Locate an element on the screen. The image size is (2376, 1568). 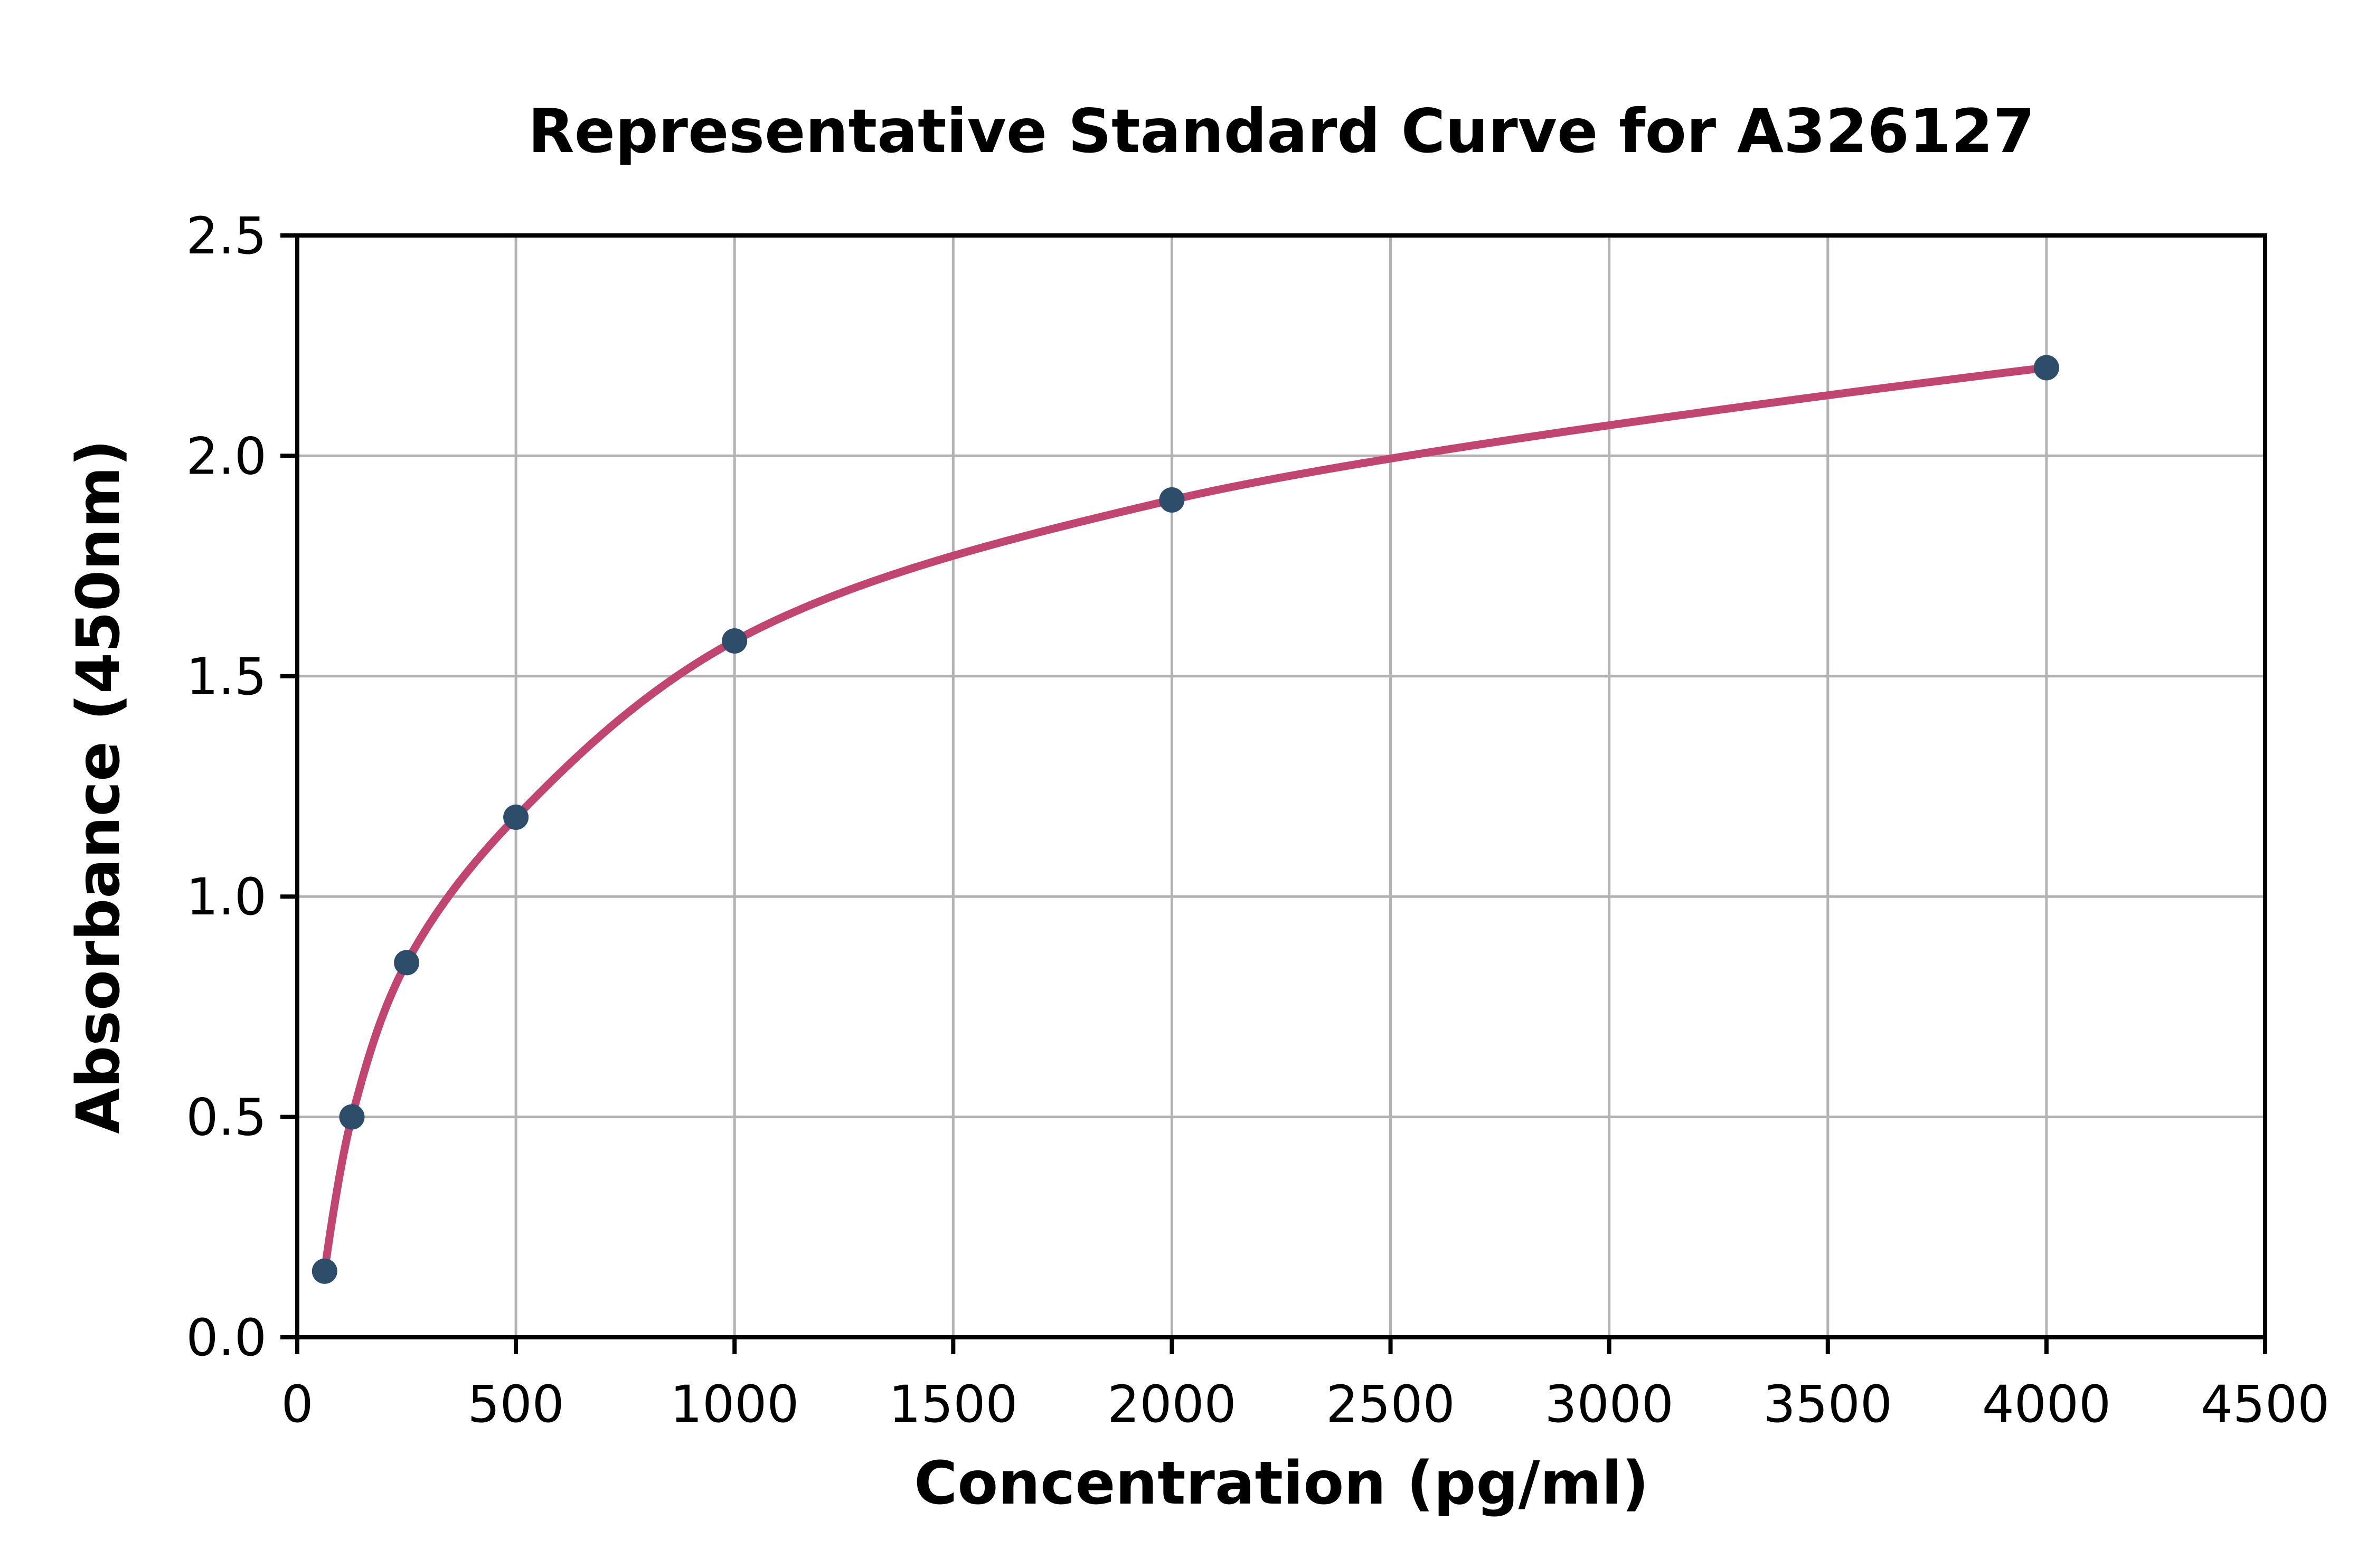
y-axis-title: Absorbance (450nm) is located at coordinates (99, 787).